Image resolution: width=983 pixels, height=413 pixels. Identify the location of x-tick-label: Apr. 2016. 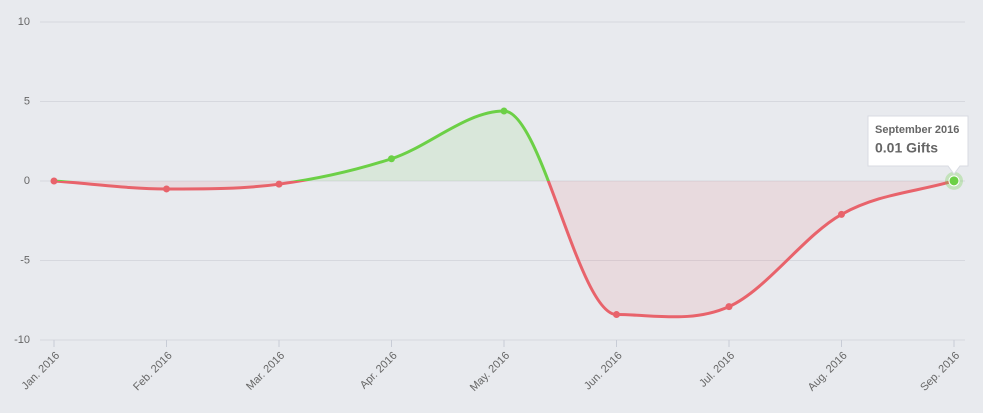
(379, 371).